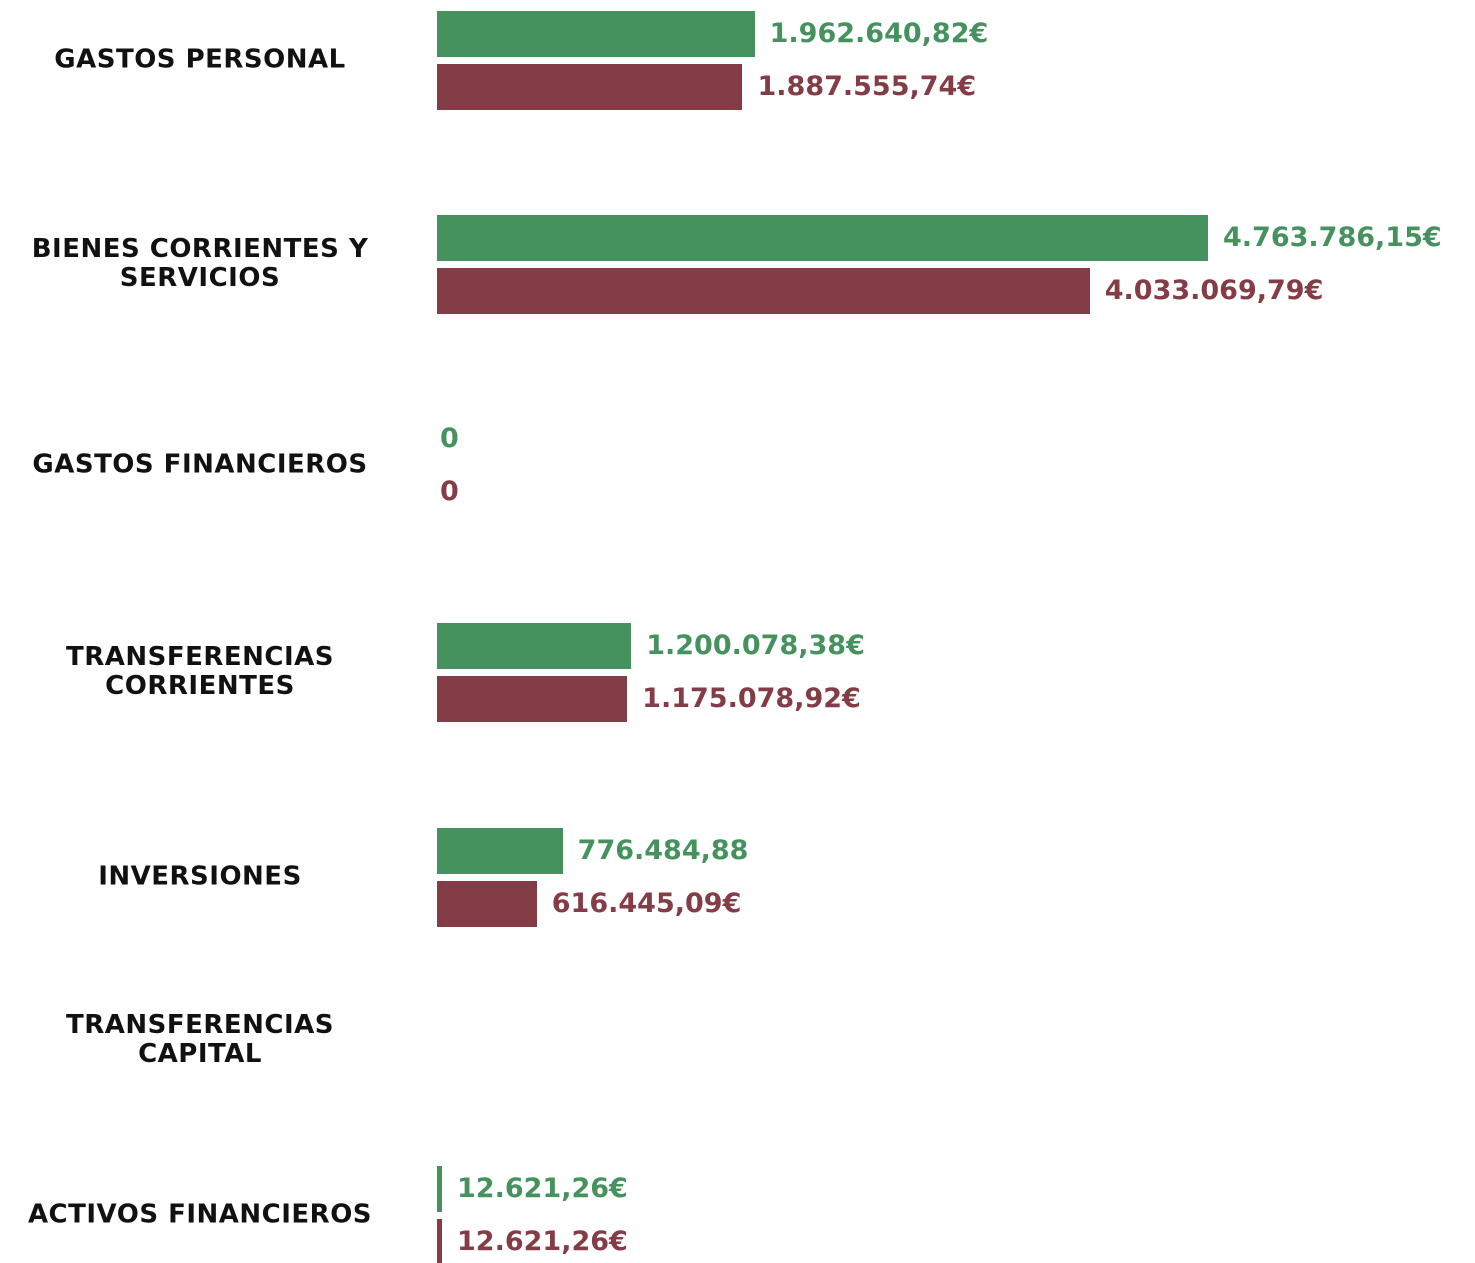 Image resolution: width=1475 pixels, height=1263 pixels. Describe the element at coordinates (751, 698) in the screenshot. I see `value-label: 1.175.078,92€` at that location.